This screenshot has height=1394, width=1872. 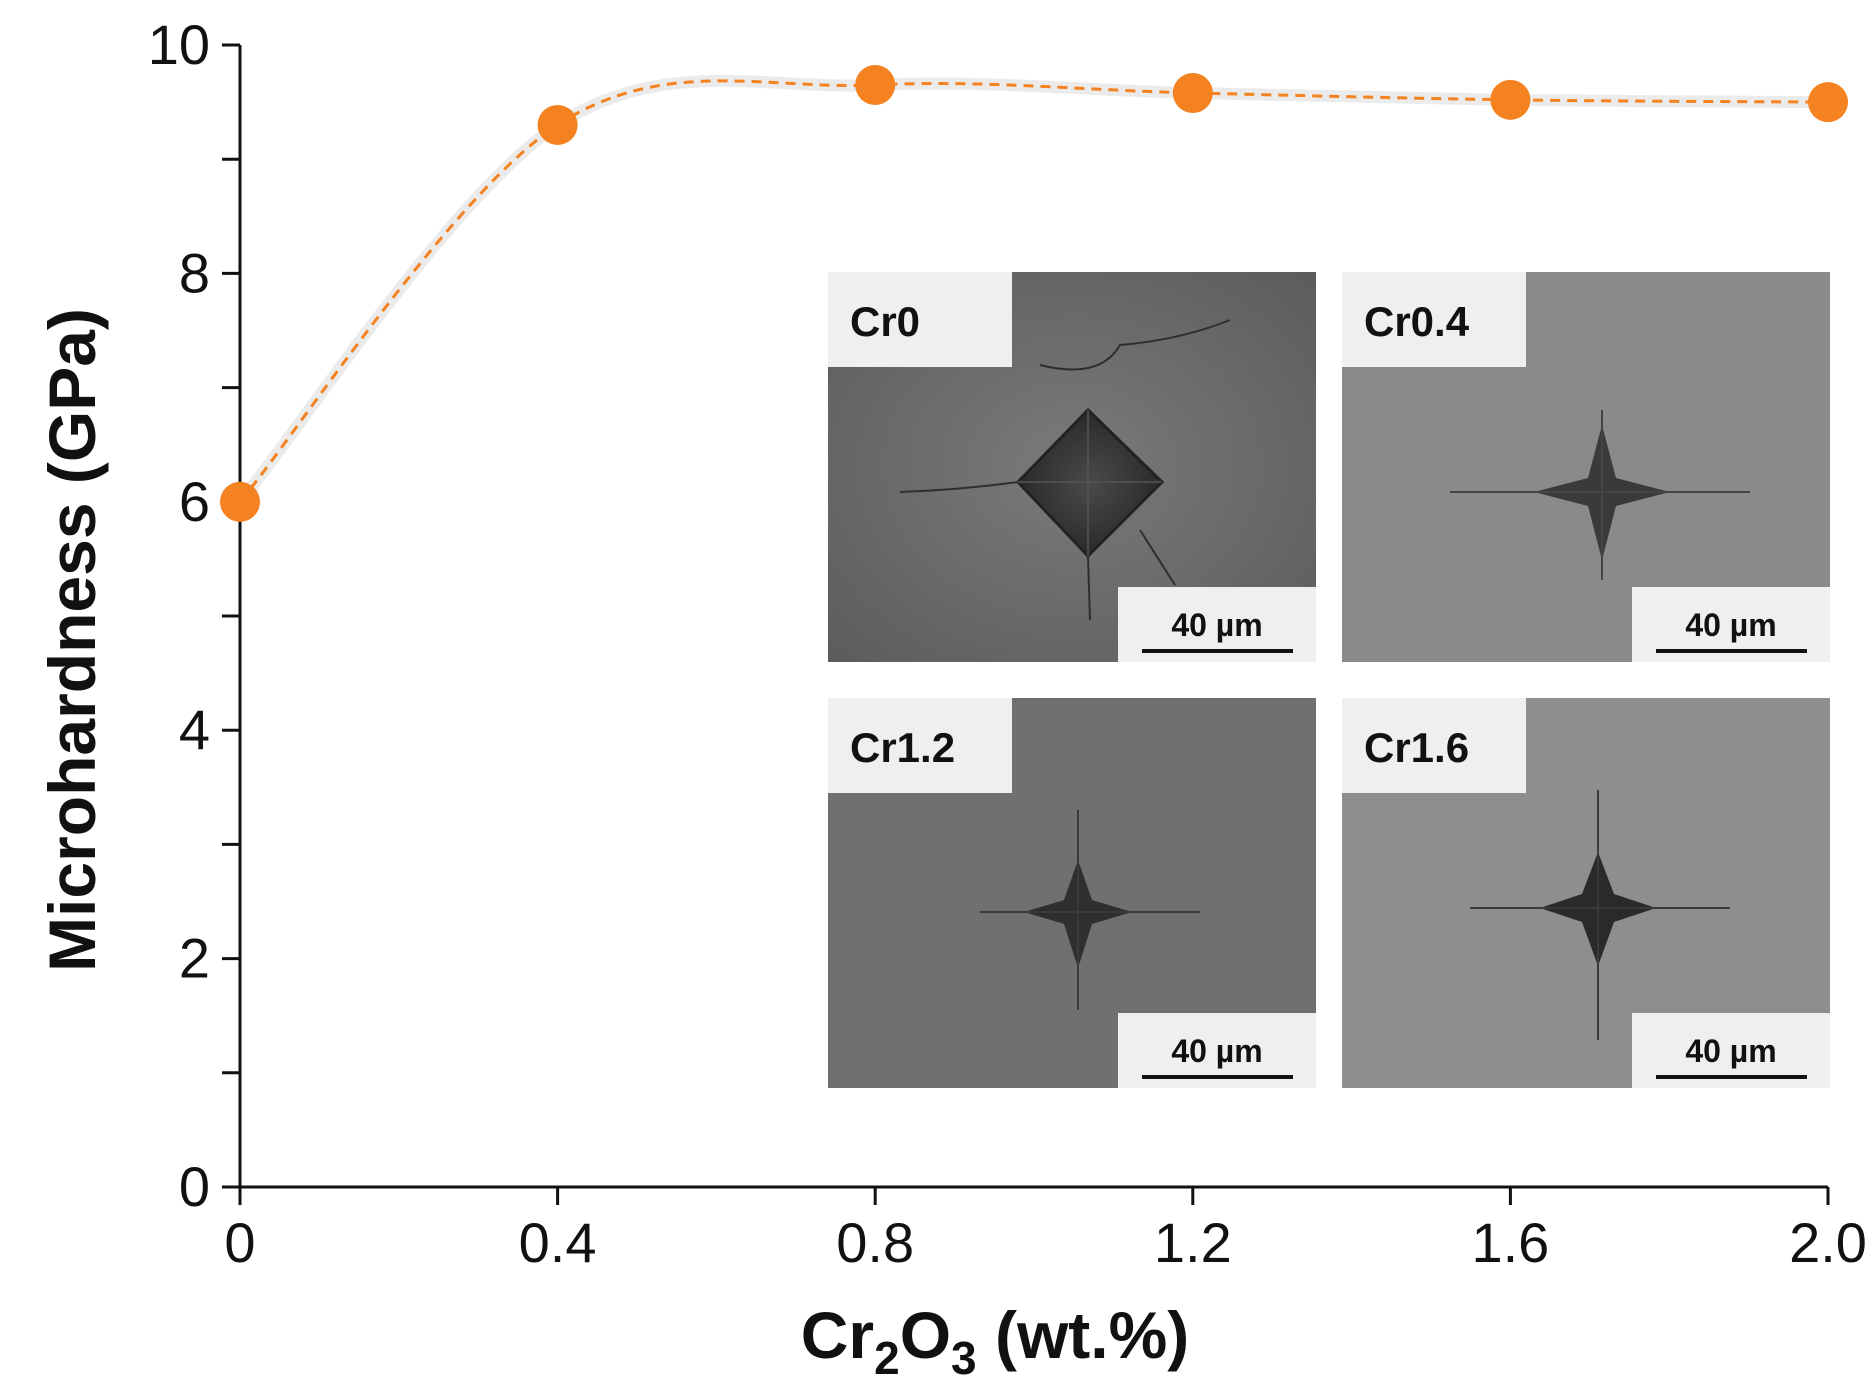 I want to click on inset-panel-cr0: Cr0 40 µm, so click(x=1072, y=467).